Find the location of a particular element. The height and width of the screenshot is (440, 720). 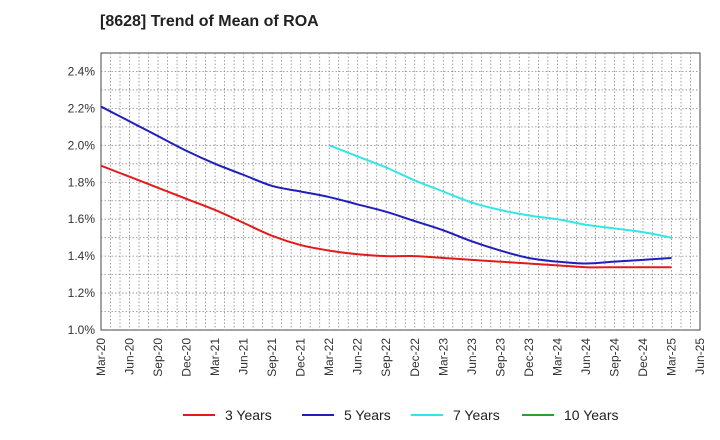

x-tick-label: Mar-21 is located at coordinates (215, 357).